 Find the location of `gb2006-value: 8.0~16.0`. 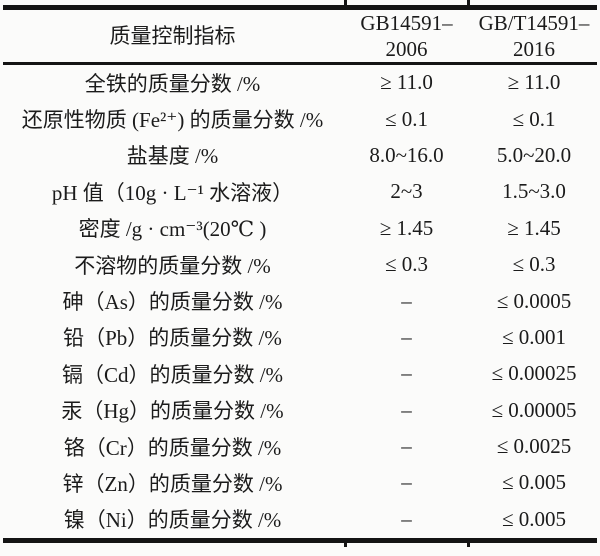

gb2006-value: 8.0~16.0 is located at coordinates (406, 154).